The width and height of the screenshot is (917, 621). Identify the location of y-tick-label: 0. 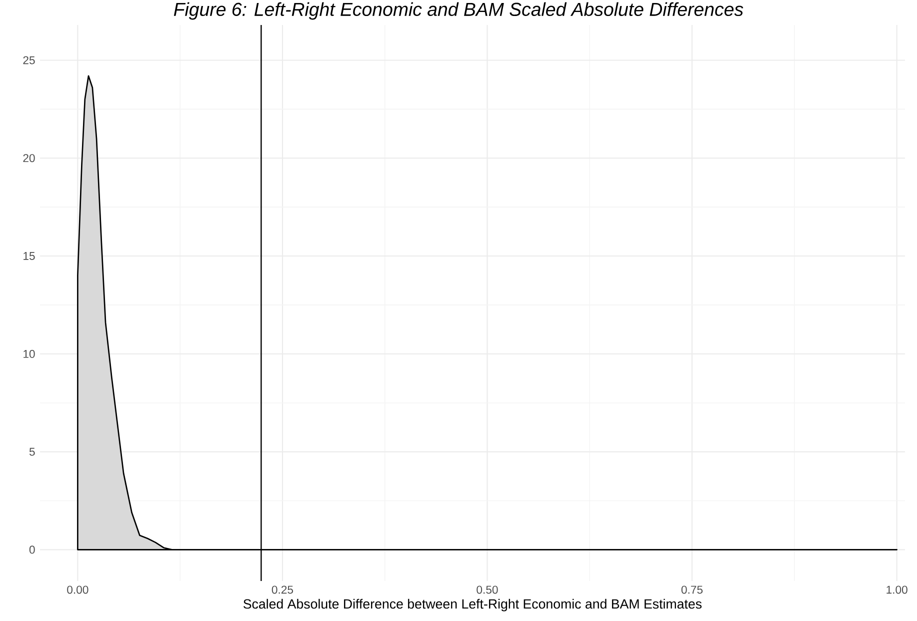
(32, 550).